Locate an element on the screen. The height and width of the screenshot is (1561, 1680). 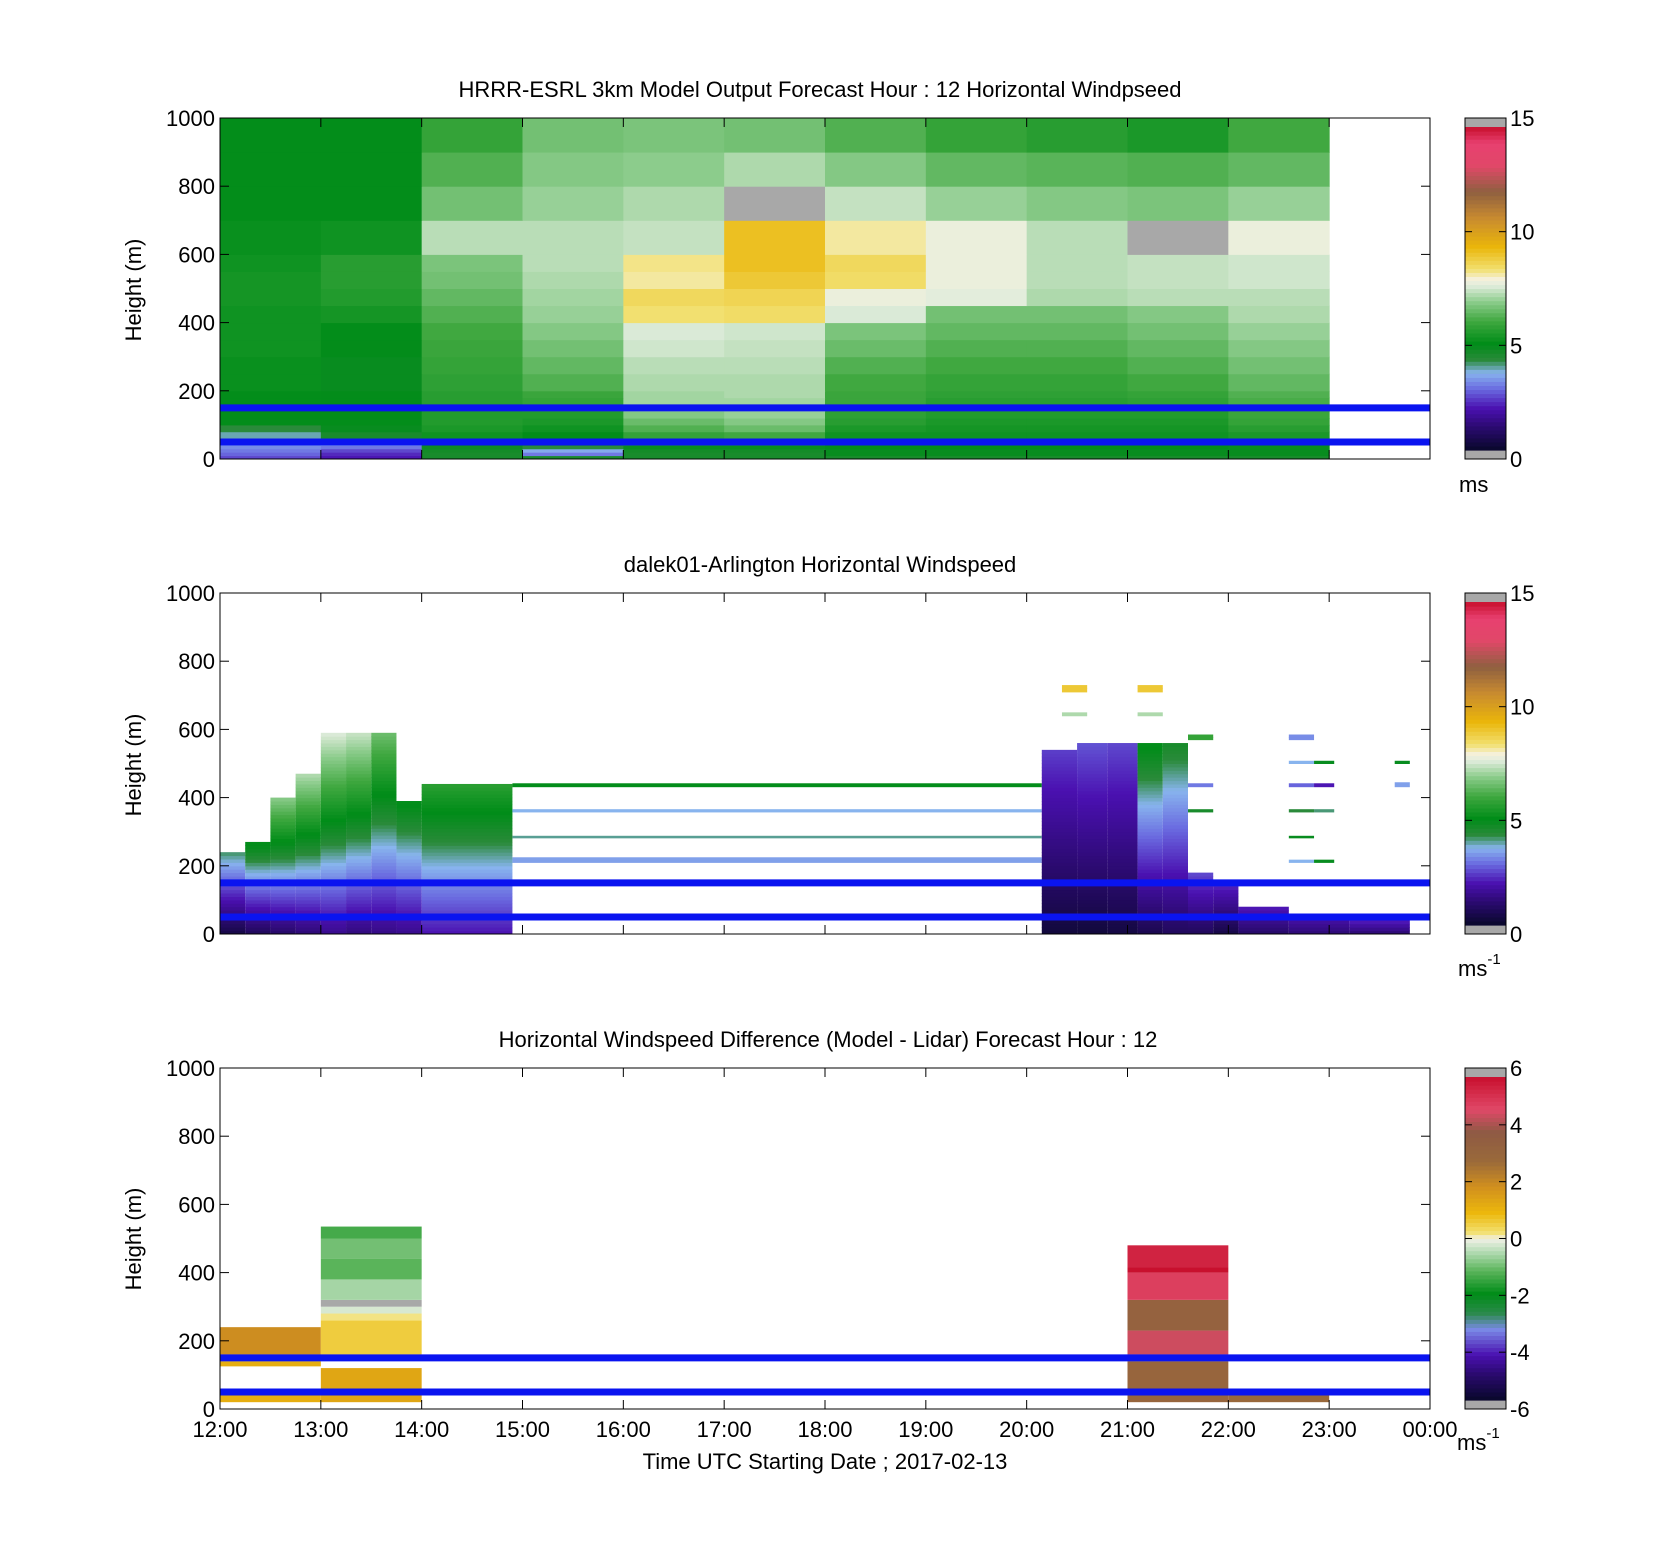
y-tick-label: 0 is located at coordinates (209, 934).